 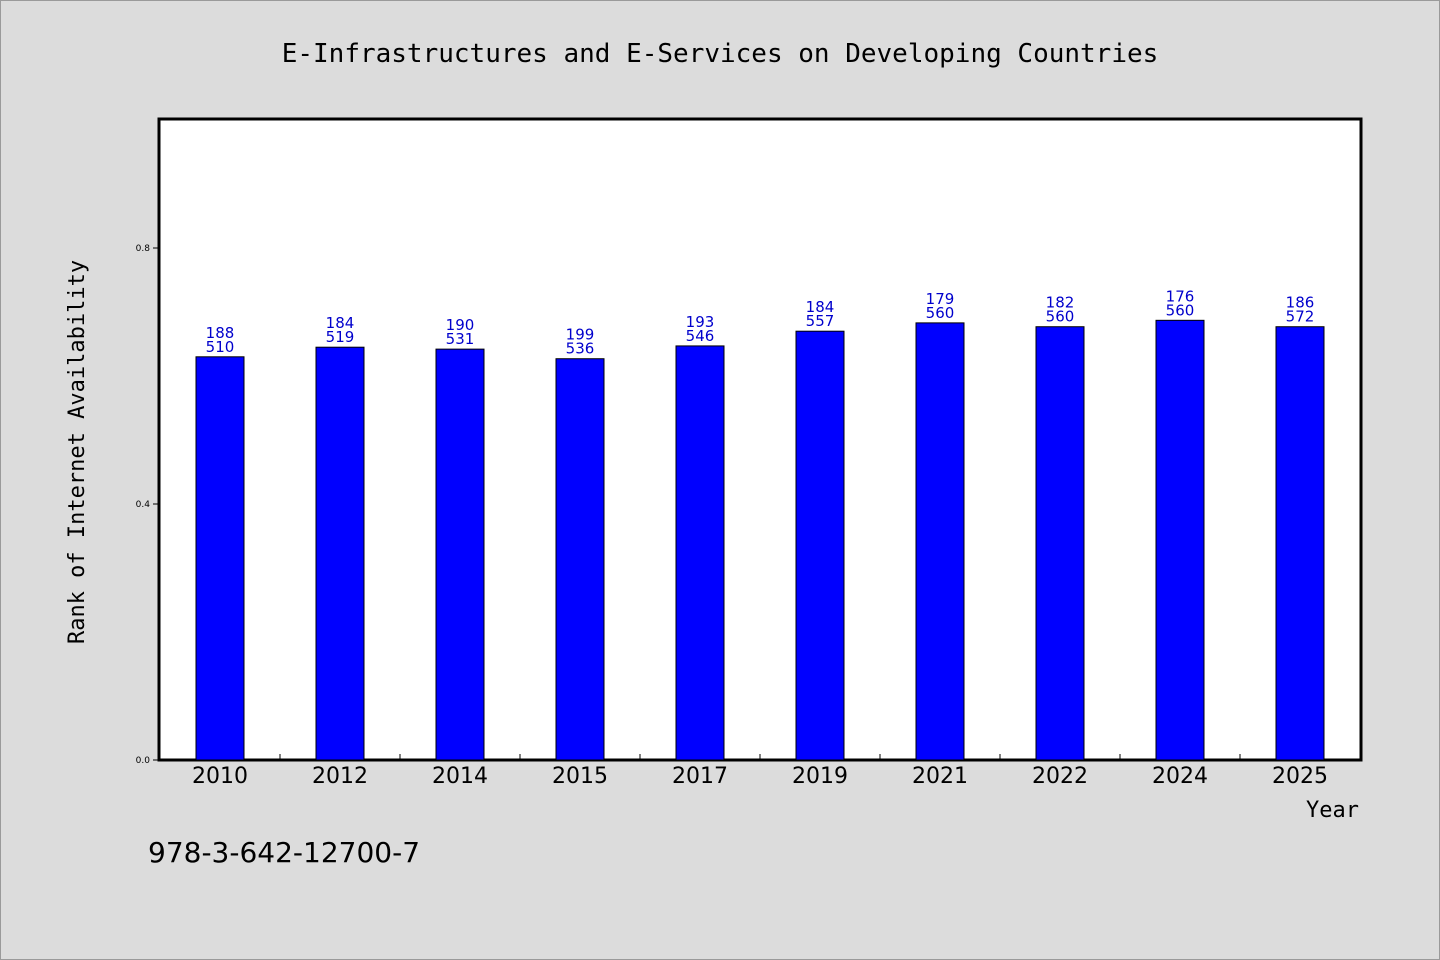 What do you see at coordinates (1332, 810) in the screenshot?
I see `x-axis-label: Year` at bounding box center [1332, 810].